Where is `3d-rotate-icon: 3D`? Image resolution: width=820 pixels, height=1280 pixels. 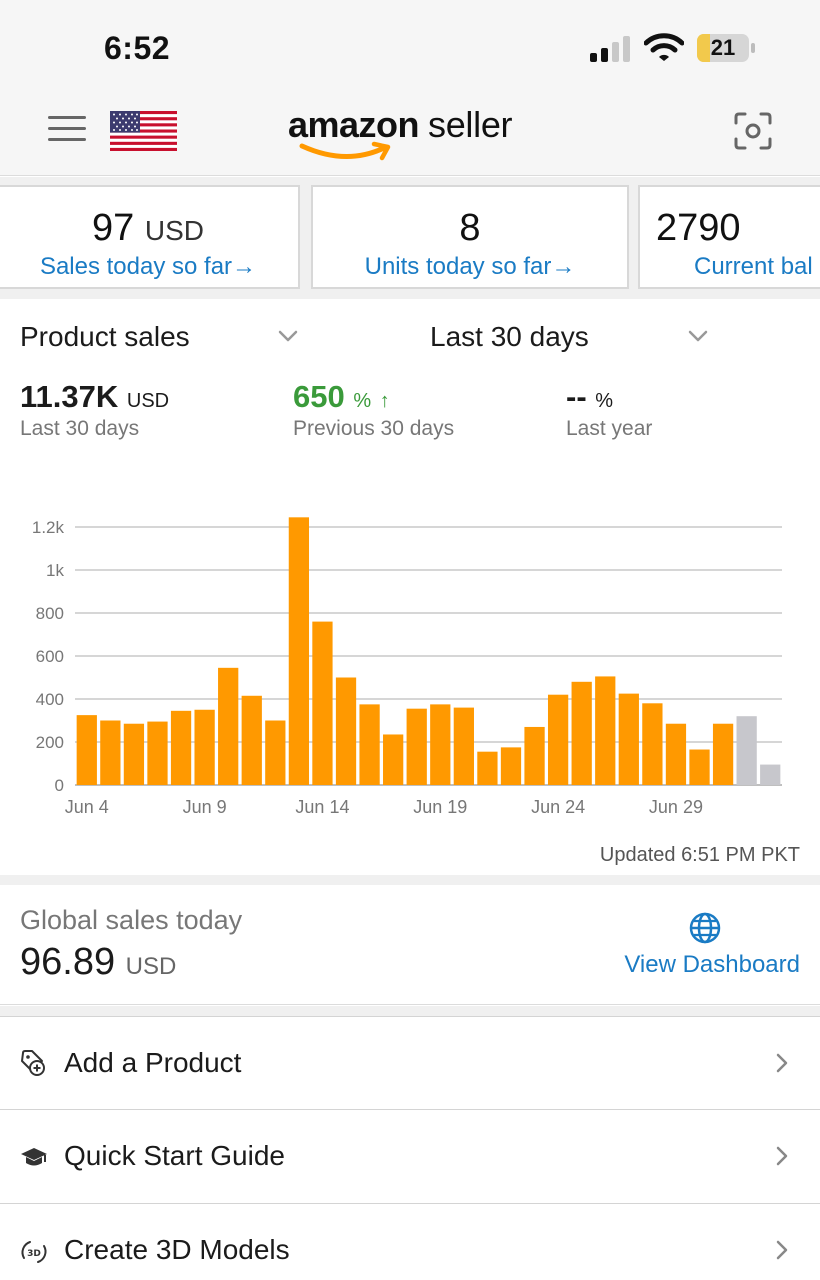
3d-rotate-icon: 3D is located at coordinates (34, 1252).